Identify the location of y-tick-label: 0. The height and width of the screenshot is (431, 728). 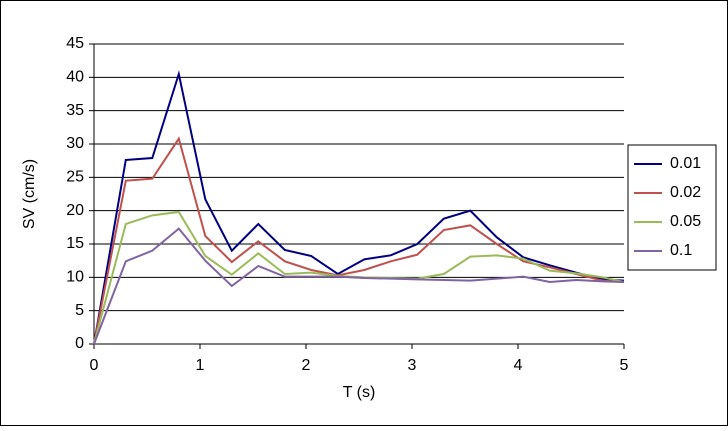
(79, 343).